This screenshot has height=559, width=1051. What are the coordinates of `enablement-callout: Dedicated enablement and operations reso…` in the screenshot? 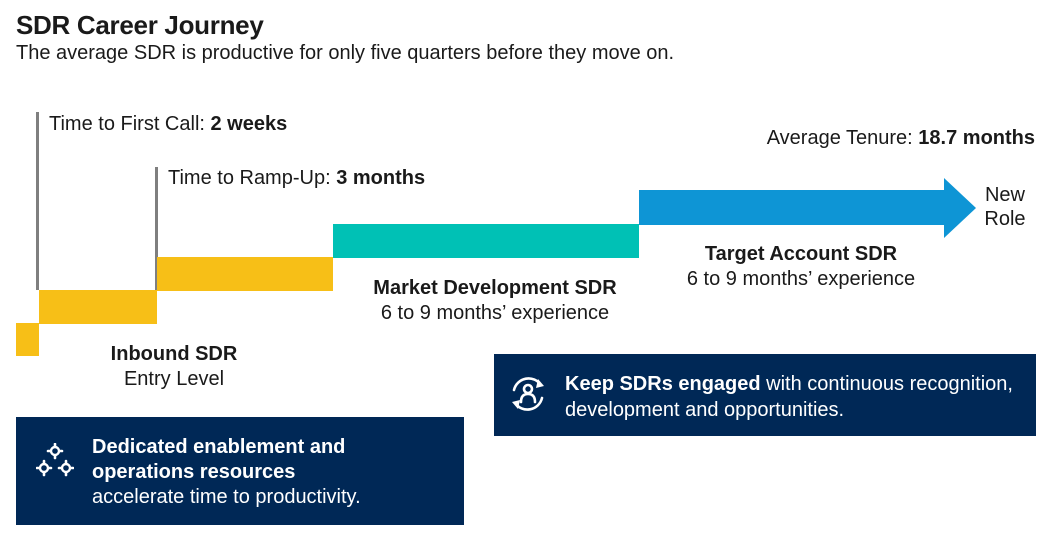 It's located at (240, 471).